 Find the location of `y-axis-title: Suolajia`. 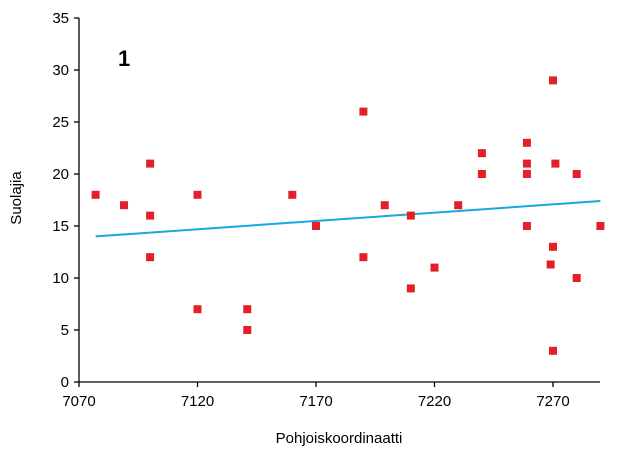

y-axis-title: Suolajia is located at coordinates (16, 198).